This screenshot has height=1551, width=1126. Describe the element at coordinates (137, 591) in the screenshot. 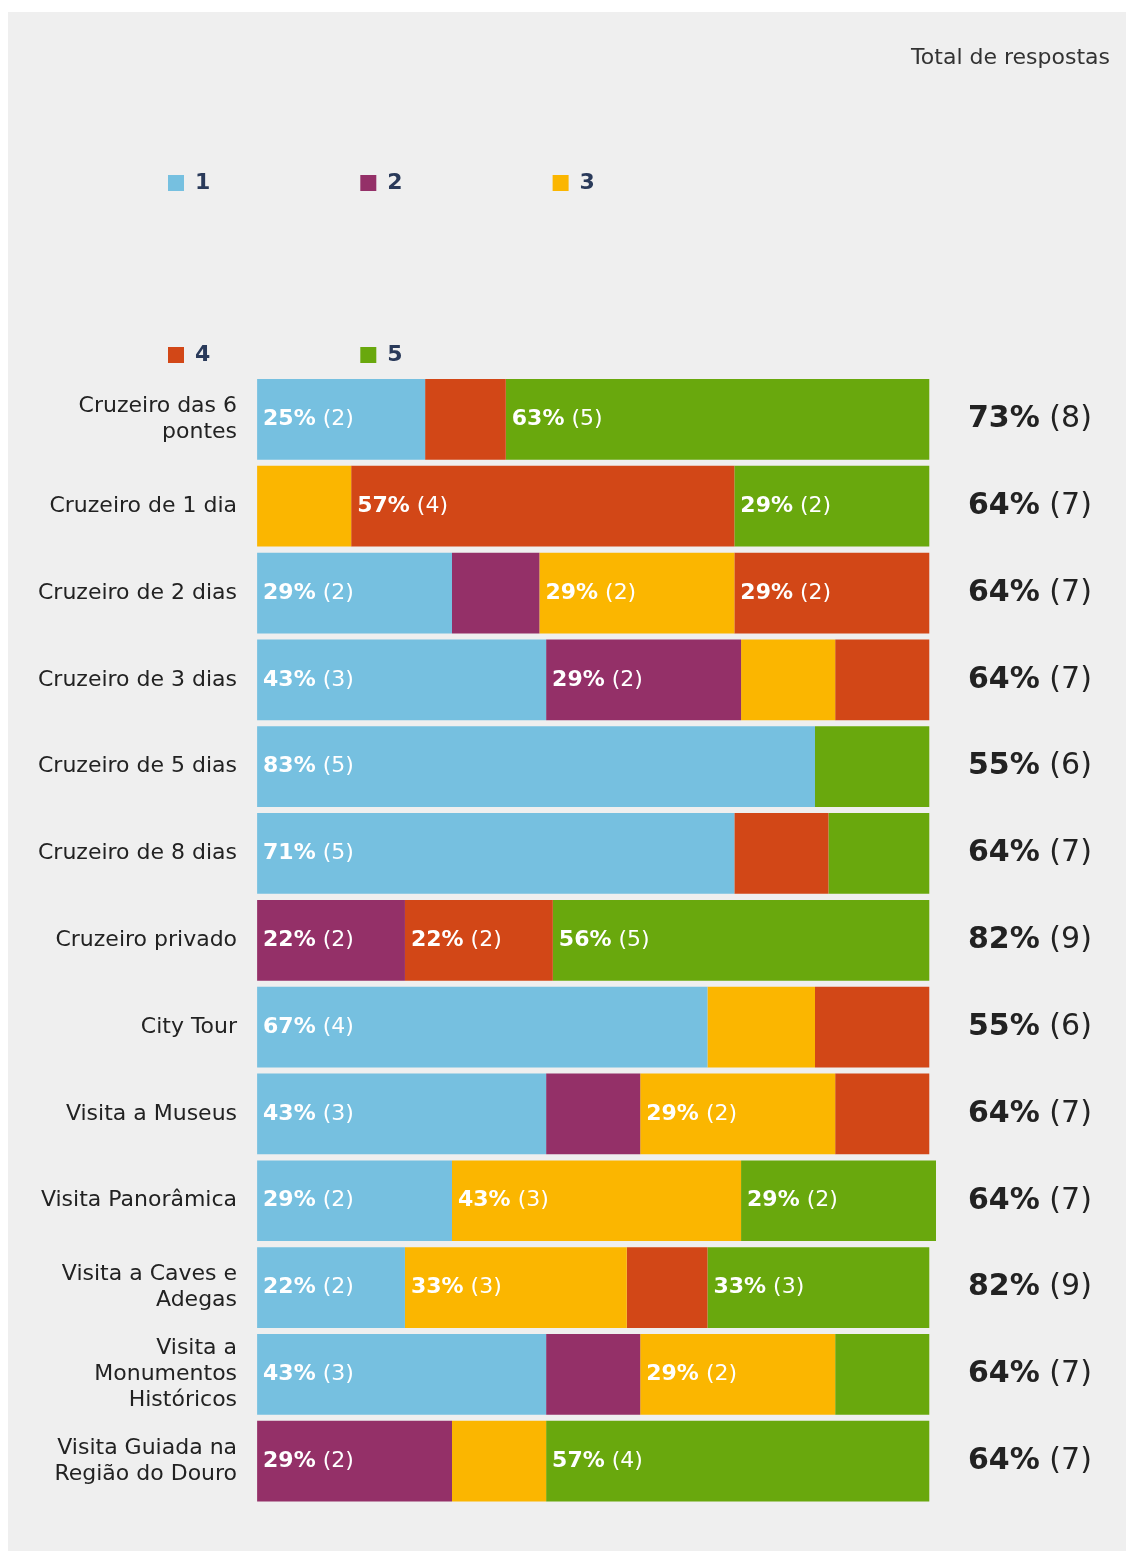

I see `y-tick-label: Cruzeiro de 2 dias` at that location.